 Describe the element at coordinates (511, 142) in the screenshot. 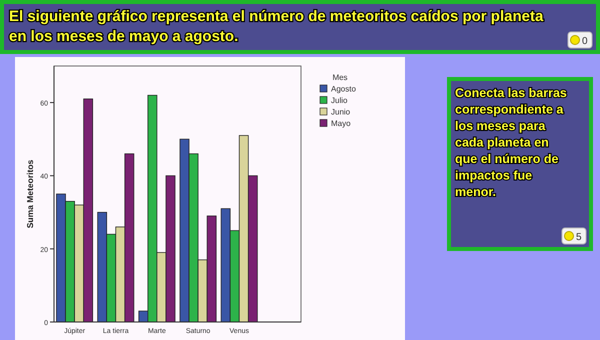

I see `text: Conecta las barras correspondiente a los meses para cada planeta en que el número de impactos fue menor.` at that location.